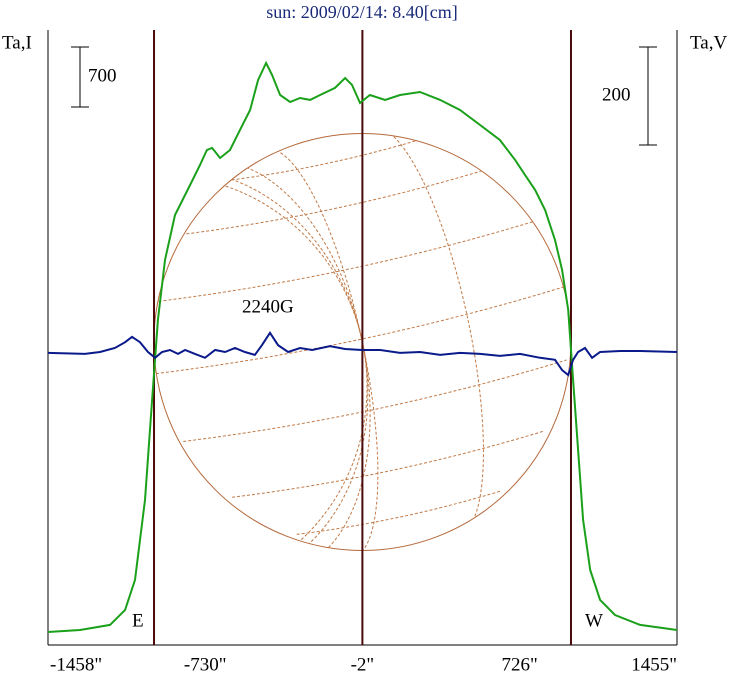 This screenshot has width=730, height=681. What do you see at coordinates (362, 12) in the screenshot?
I see `chart-title: sun: 2009/02/14: 8.40[cm]` at bounding box center [362, 12].